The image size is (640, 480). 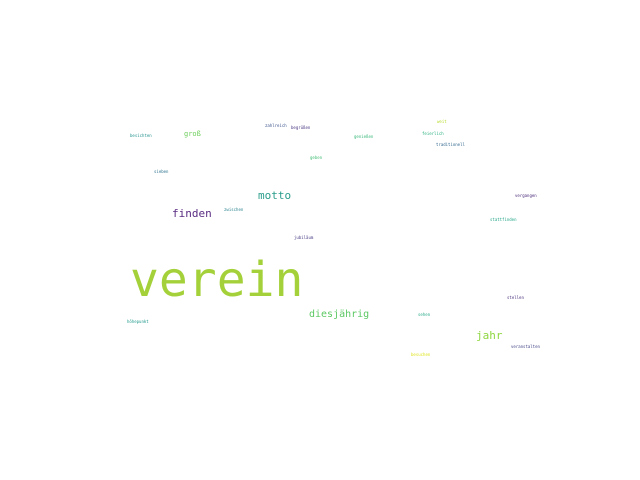 What do you see at coordinates (138, 321) in the screenshot?
I see `word-hoehepunkt: höhepunkt` at bounding box center [138, 321].